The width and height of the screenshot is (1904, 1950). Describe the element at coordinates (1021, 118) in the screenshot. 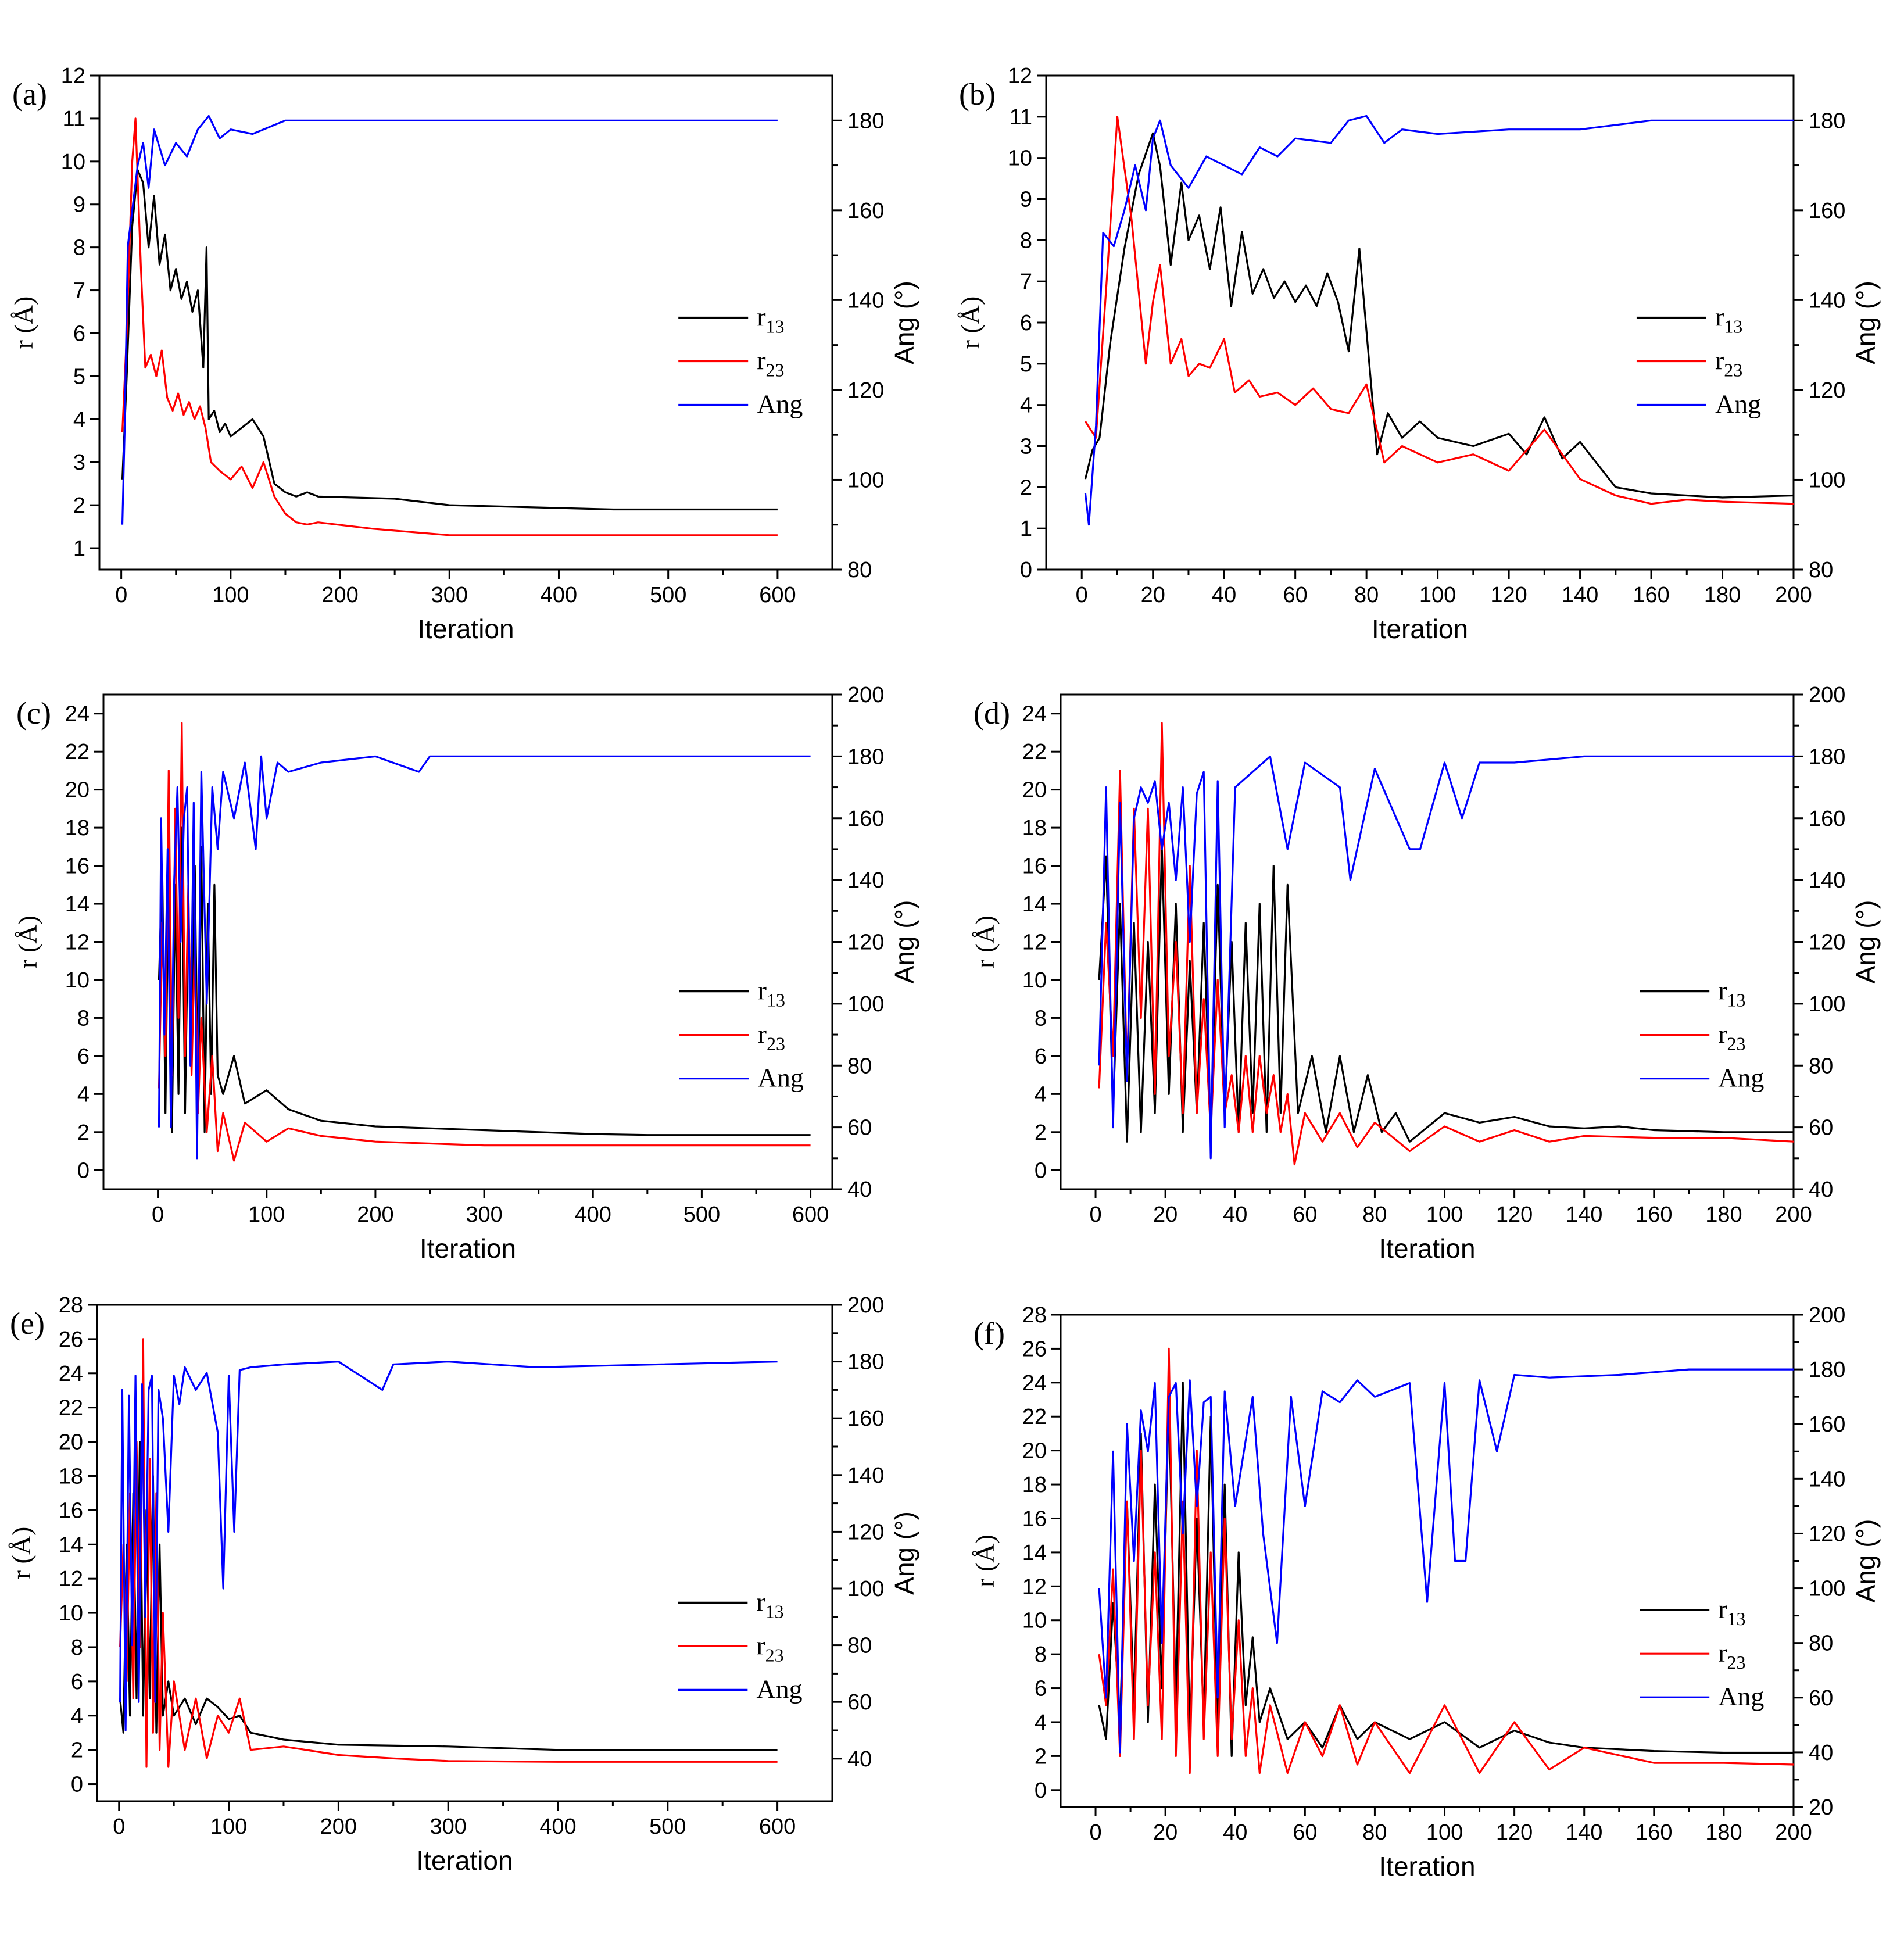

I see `y-tick-label: 11` at that location.